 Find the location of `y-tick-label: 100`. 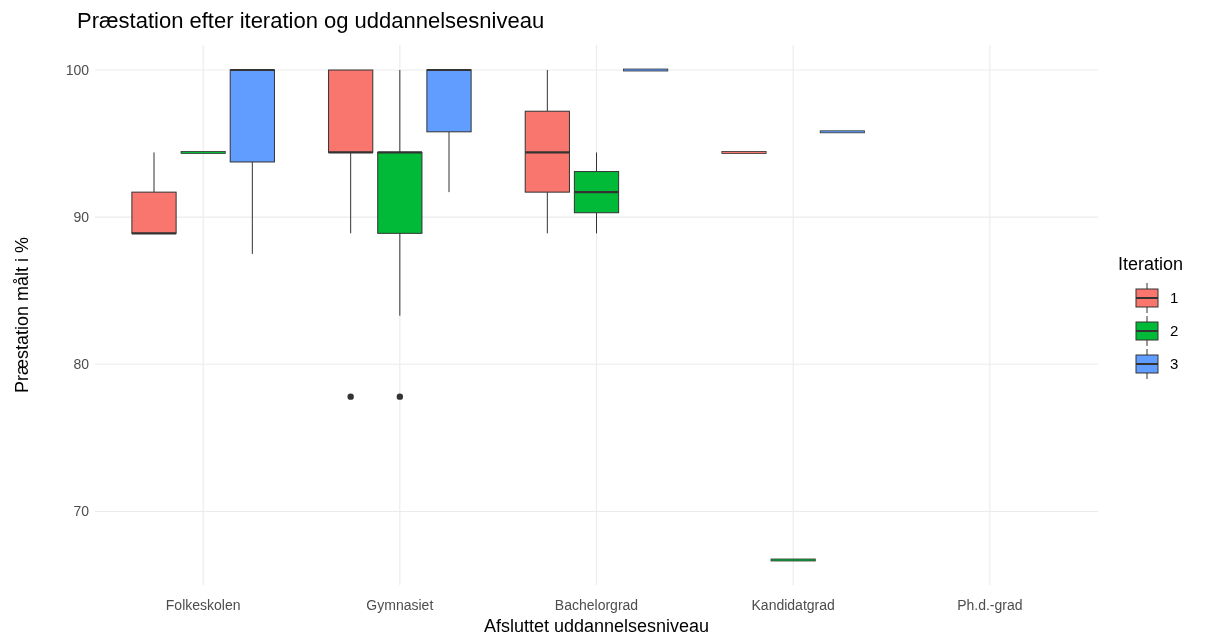

y-tick-label: 100 is located at coordinates (77, 69).